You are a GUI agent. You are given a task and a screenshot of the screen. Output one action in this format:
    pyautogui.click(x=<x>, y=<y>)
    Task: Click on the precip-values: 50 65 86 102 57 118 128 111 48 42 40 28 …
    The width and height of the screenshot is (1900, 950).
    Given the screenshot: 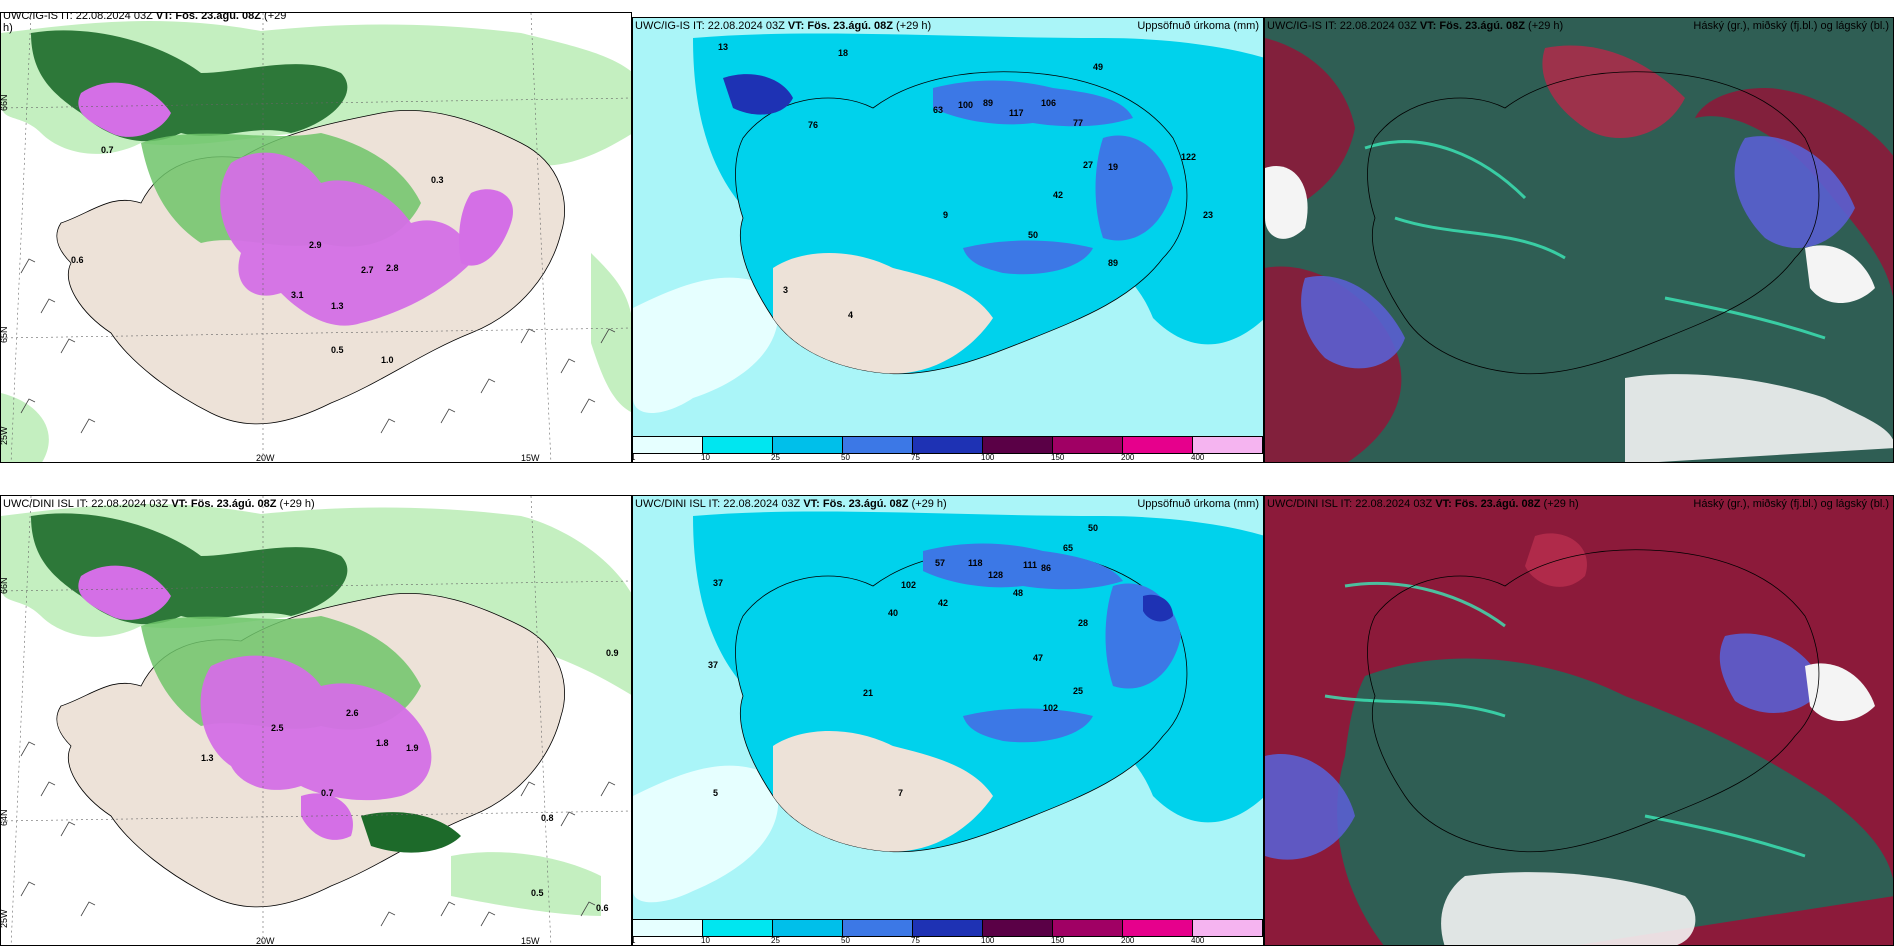 What is the action you would take?
    pyautogui.click(x=903, y=660)
    